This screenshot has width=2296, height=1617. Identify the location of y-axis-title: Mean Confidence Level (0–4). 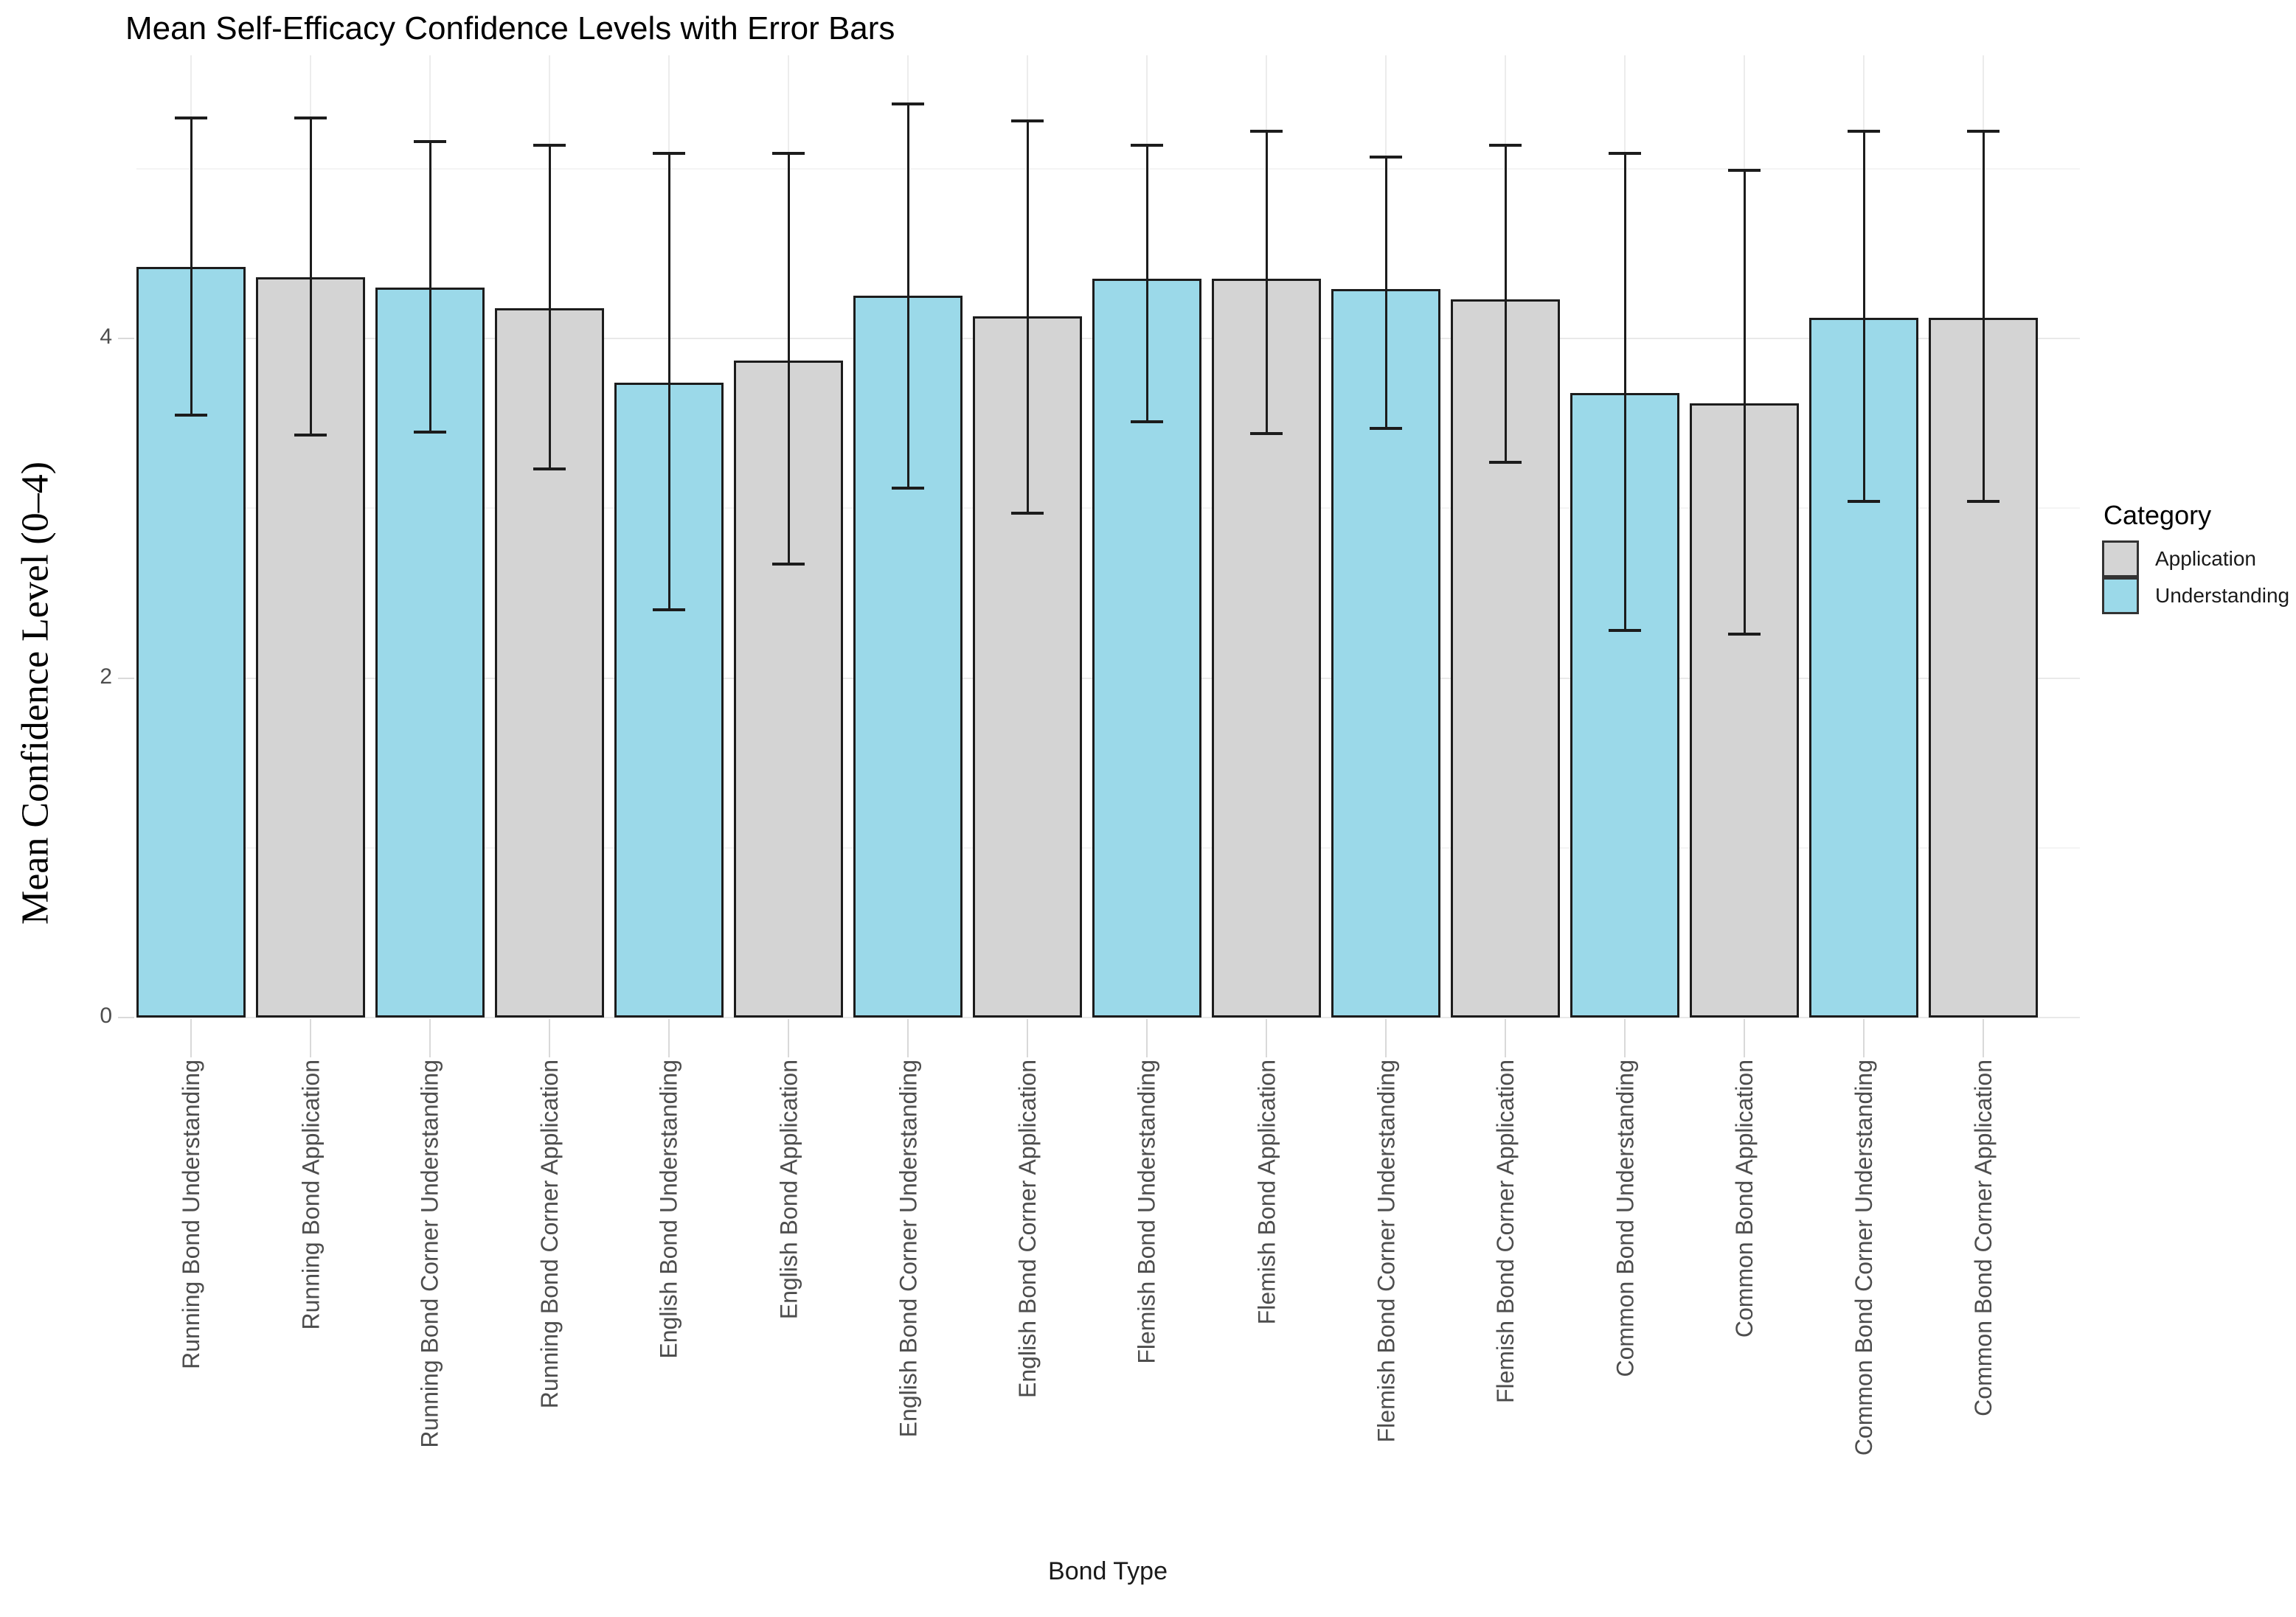
(35, 693).